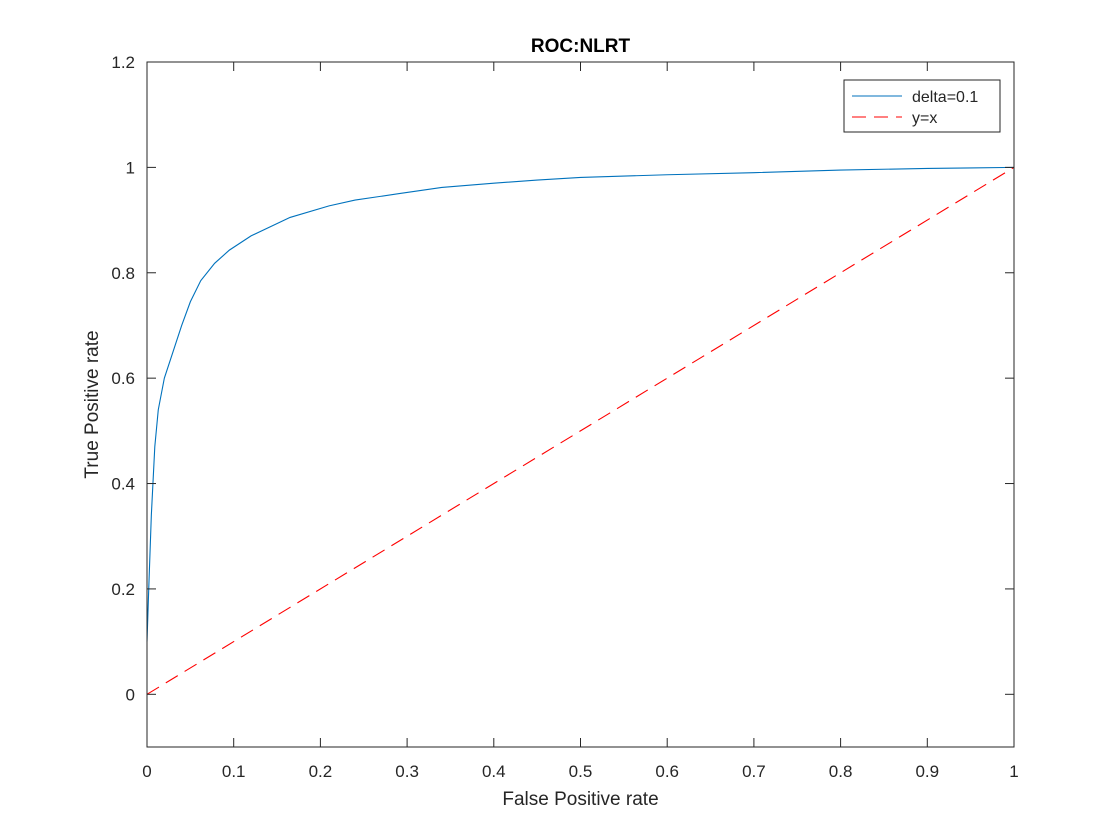  Describe the element at coordinates (927, 771) in the screenshot. I see `x-tick-label: 0.9` at that location.